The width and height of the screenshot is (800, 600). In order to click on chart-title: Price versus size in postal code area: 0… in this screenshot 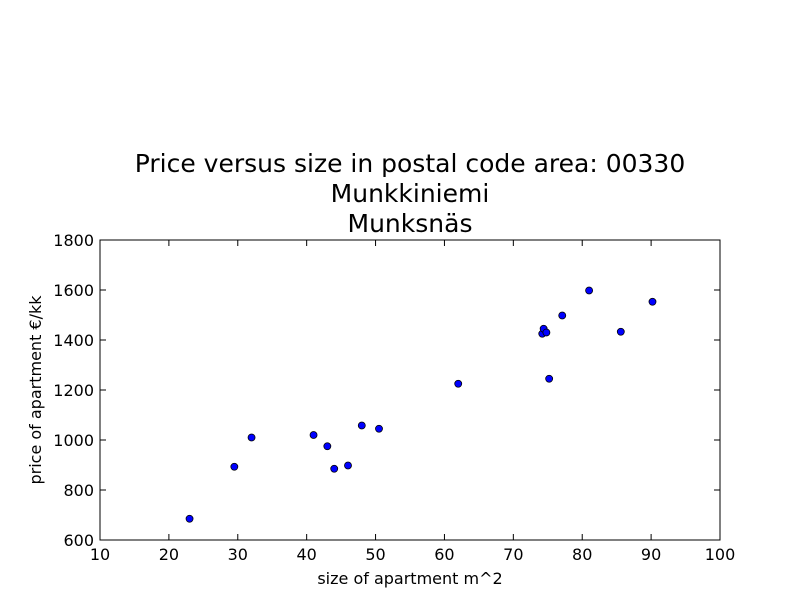, I will do `click(410, 193)`.